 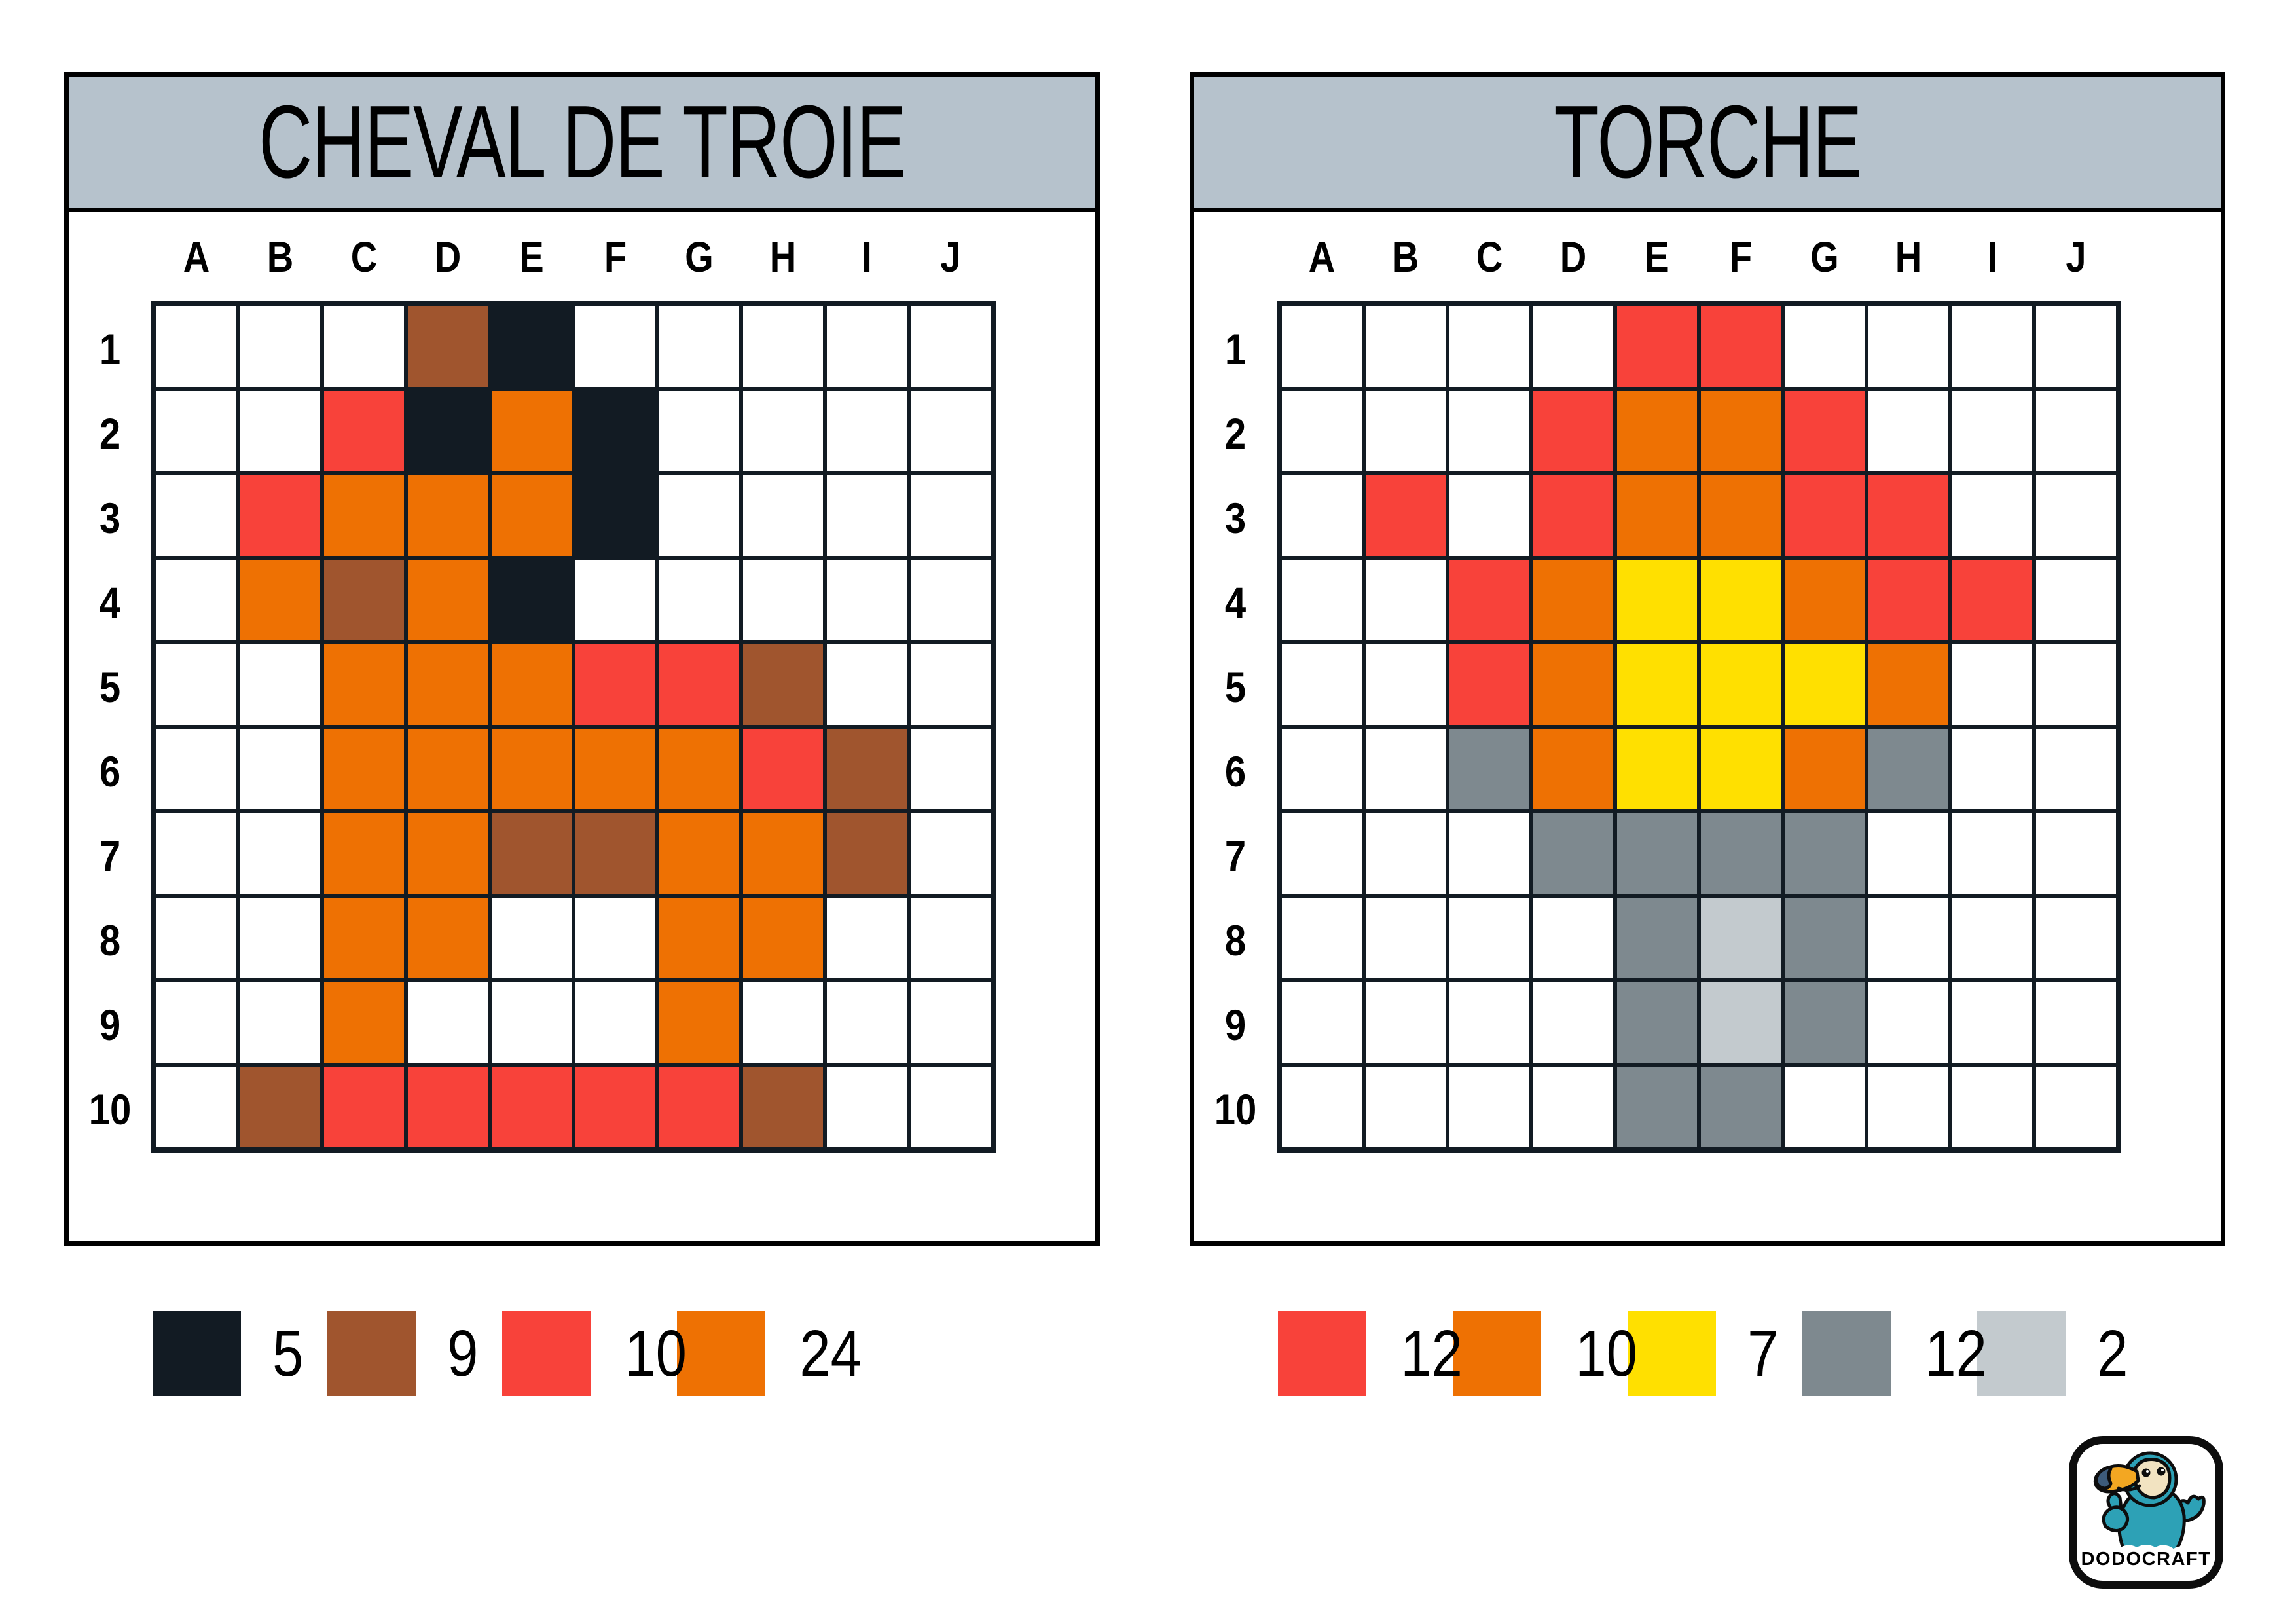 I want to click on cell-F7-gray, so click(x=1741, y=853).